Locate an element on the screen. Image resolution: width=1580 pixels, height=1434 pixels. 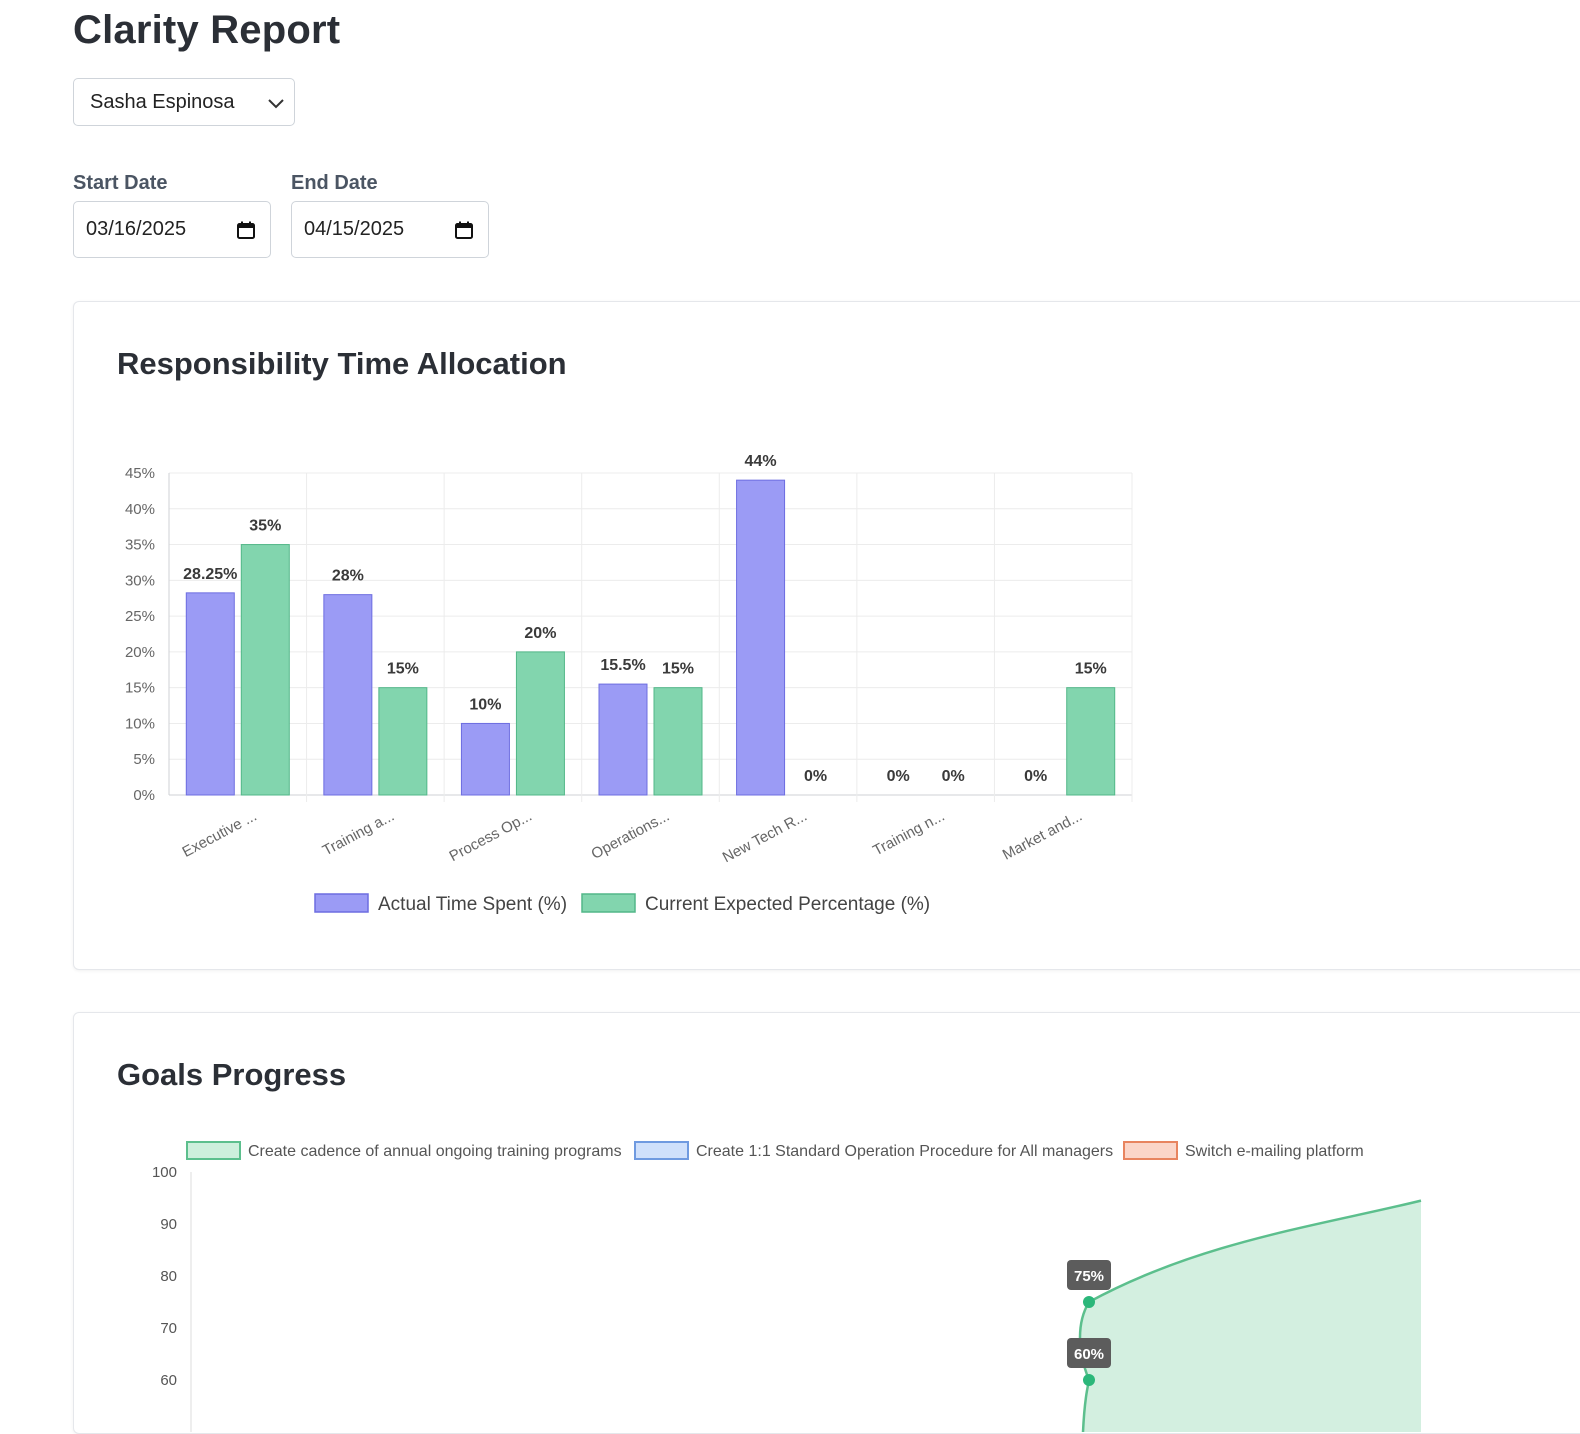
point-label: 75% is located at coordinates (1089, 1276).